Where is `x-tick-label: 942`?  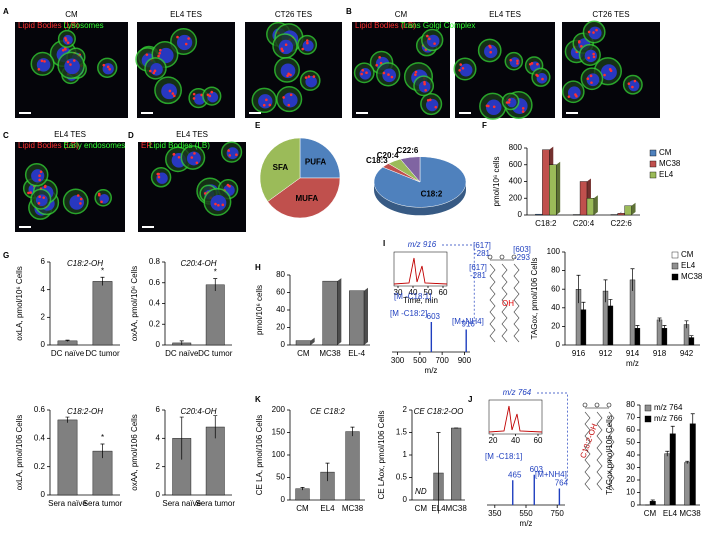 x-tick-label: 942 is located at coordinates (687, 353).